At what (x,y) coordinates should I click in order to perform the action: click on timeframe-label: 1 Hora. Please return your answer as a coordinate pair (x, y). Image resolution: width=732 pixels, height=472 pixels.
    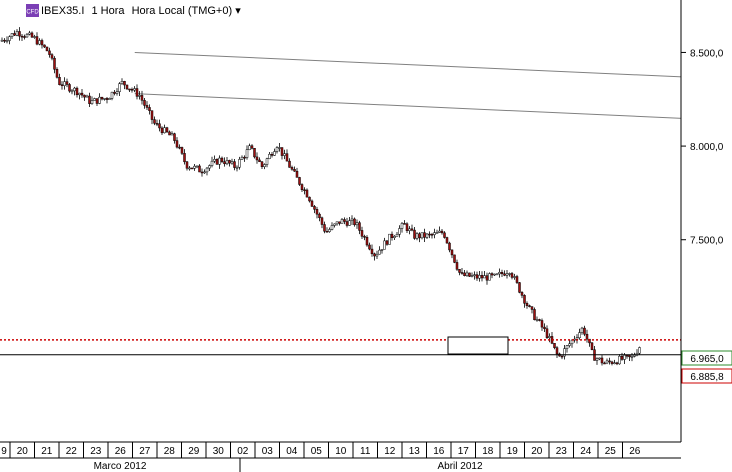
    Looking at the image, I should click on (108, 11).